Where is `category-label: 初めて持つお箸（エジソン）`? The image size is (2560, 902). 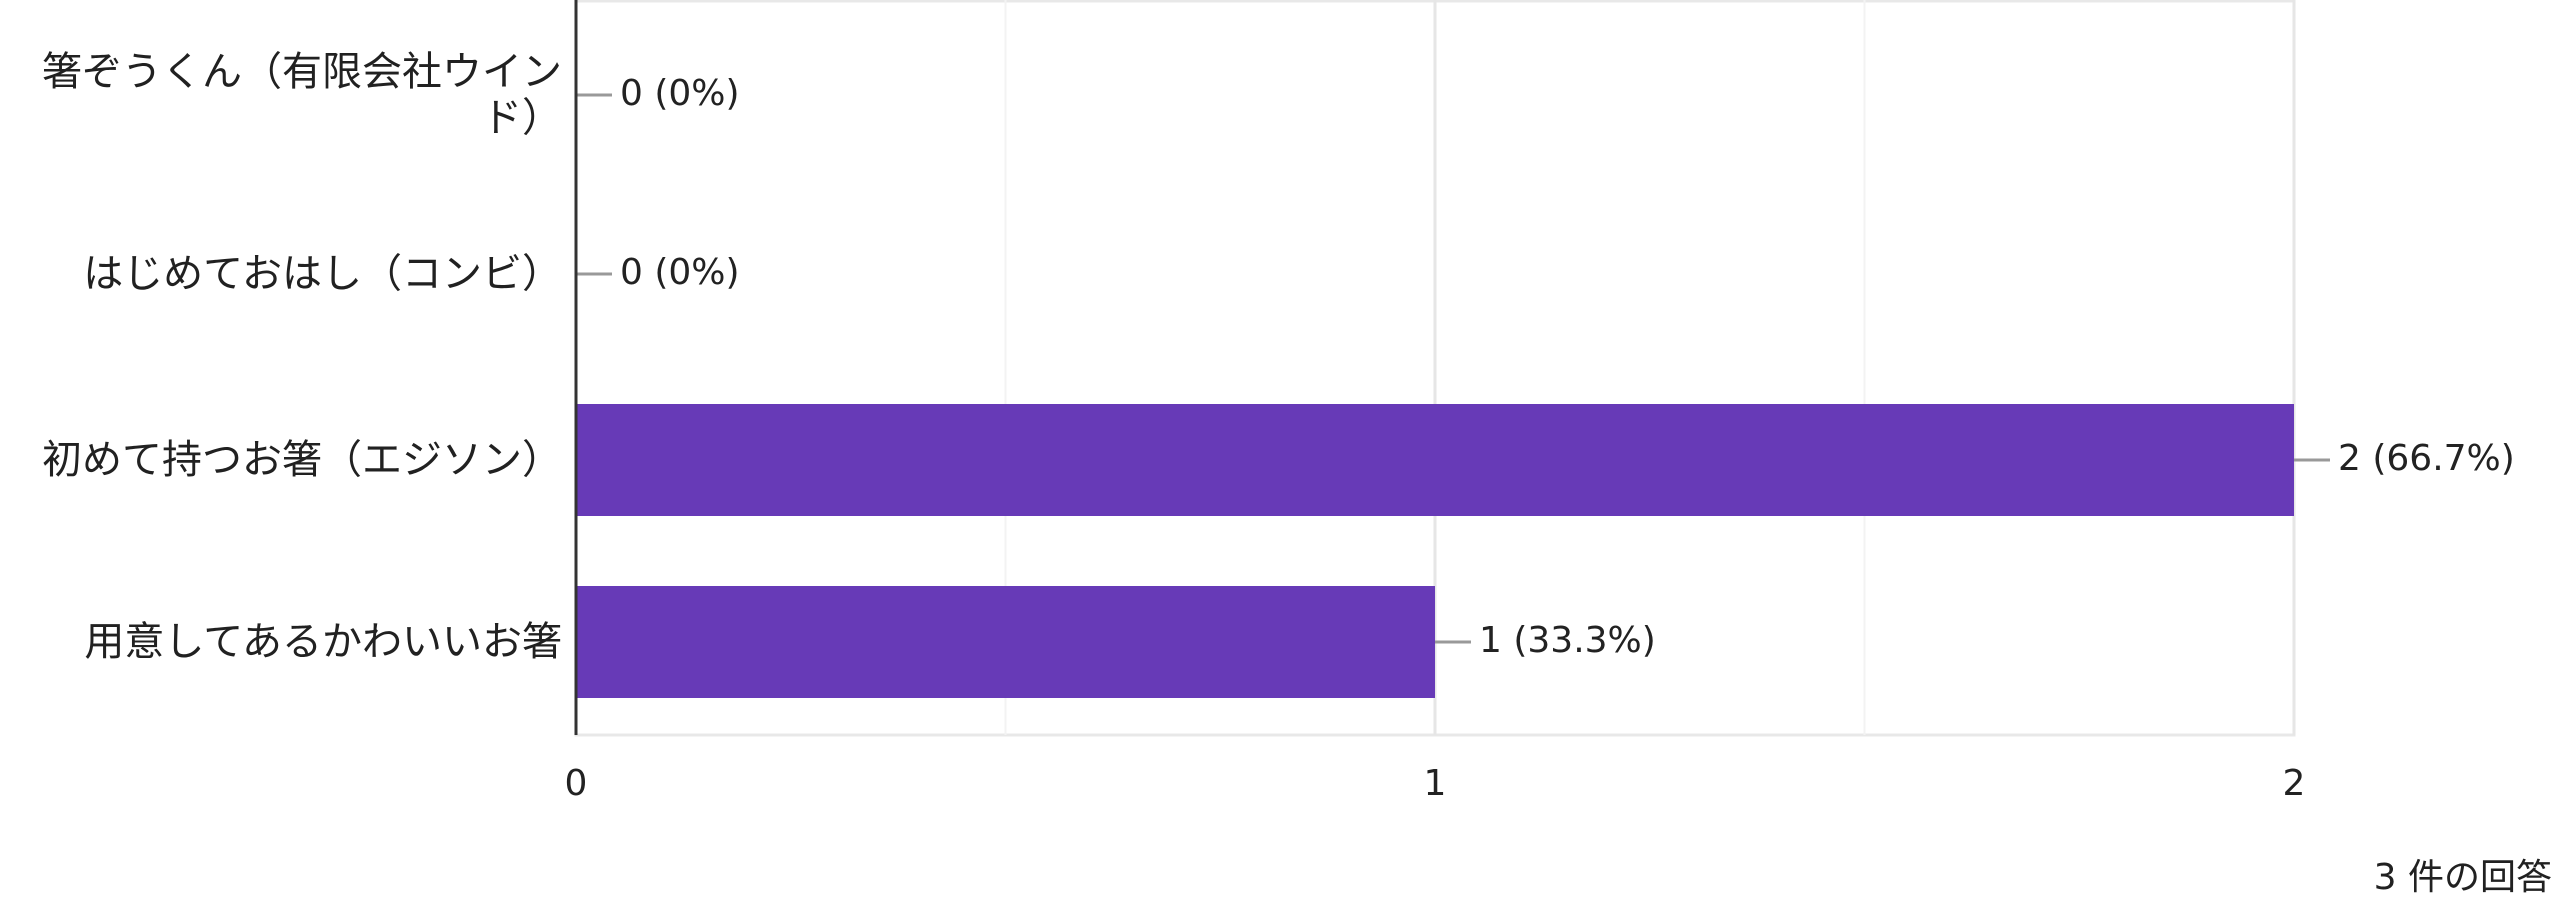
category-label: 初めて持つお箸（エジソン） is located at coordinates (302, 460).